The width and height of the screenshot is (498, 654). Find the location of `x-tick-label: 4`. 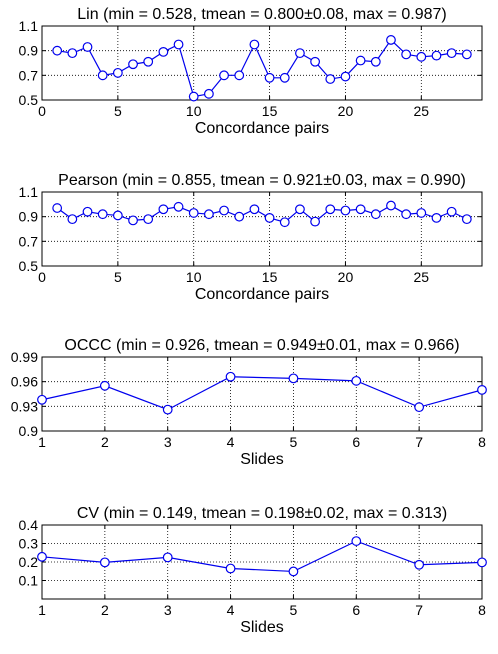

x-tick-label: 4 is located at coordinates (231, 610).